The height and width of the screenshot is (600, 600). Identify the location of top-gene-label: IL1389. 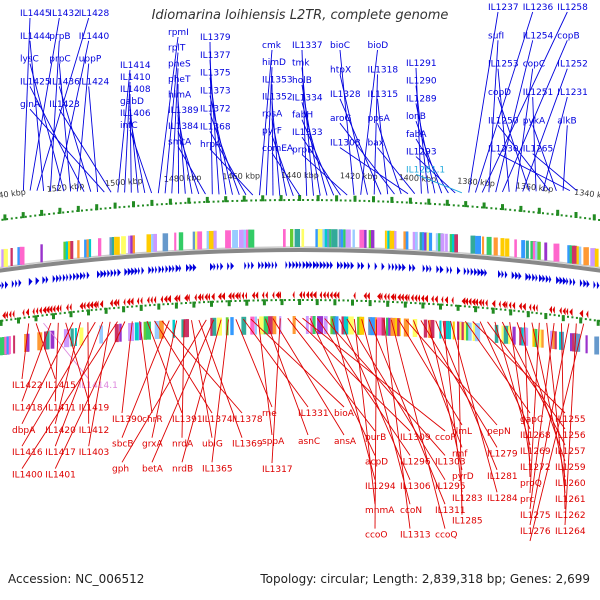
(183, 111).